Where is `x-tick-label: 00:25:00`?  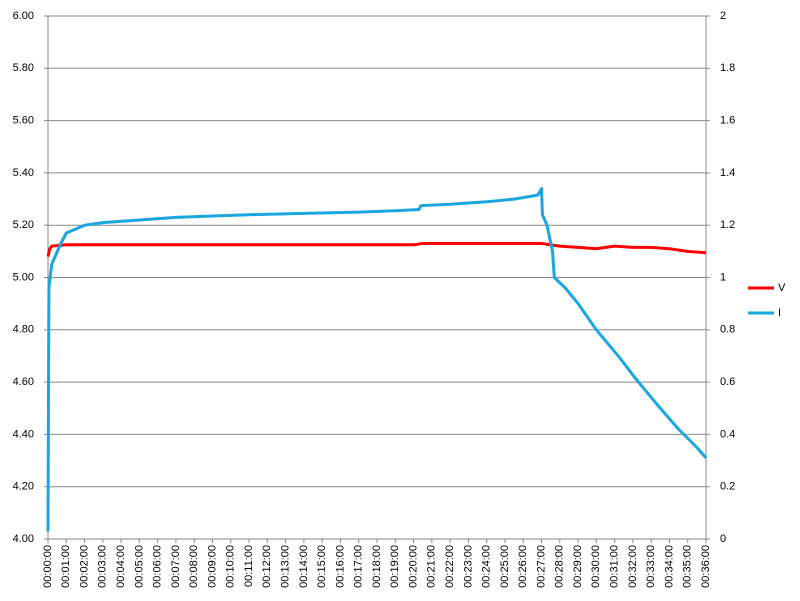 x-tick-label: 00:25:00 is located at coordinates (505, 566).